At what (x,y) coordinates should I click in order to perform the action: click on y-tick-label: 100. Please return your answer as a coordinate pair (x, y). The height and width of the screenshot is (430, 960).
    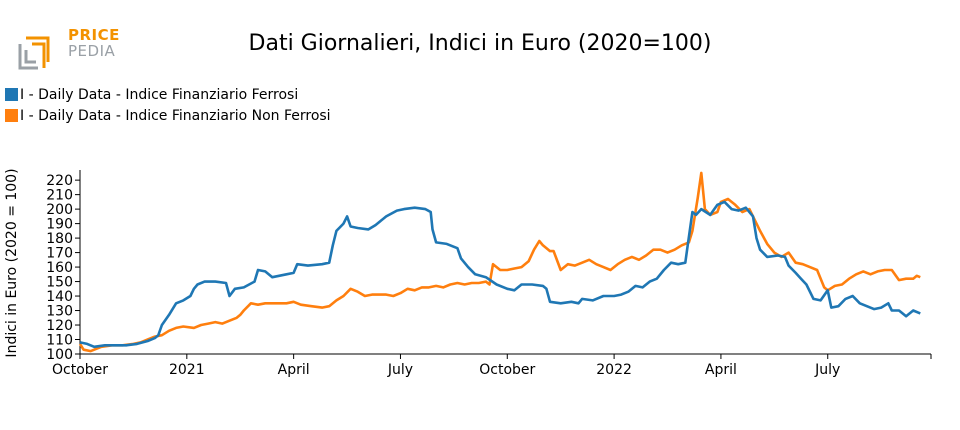
    Looking at the image, I should click on (59, 355).